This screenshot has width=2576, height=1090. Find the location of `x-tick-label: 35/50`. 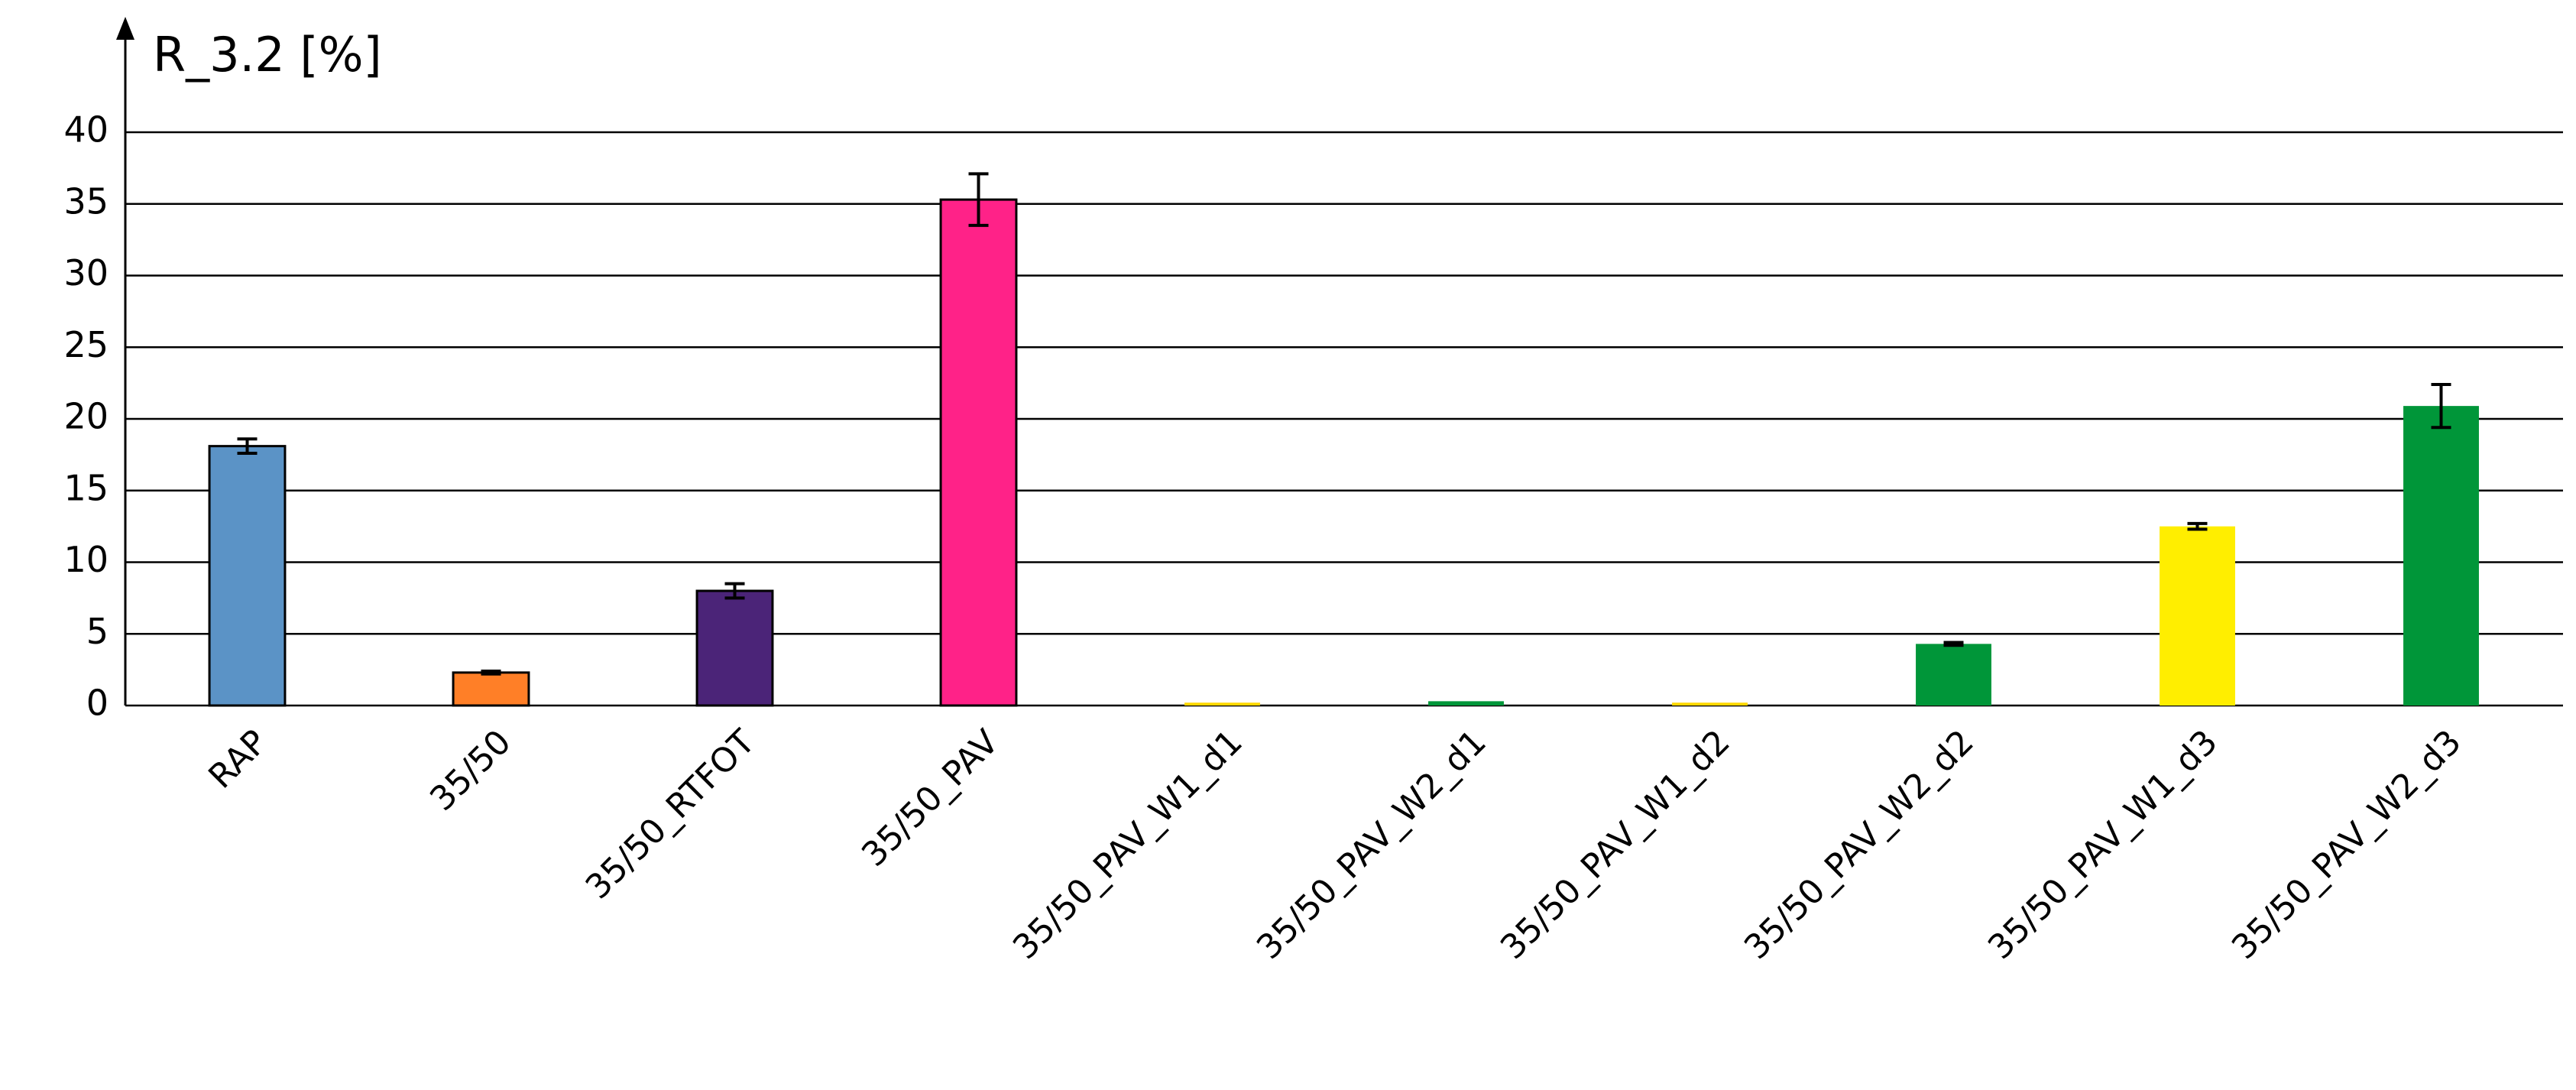

x-tick-label: 35/50 is located at coordinates (471, 770).